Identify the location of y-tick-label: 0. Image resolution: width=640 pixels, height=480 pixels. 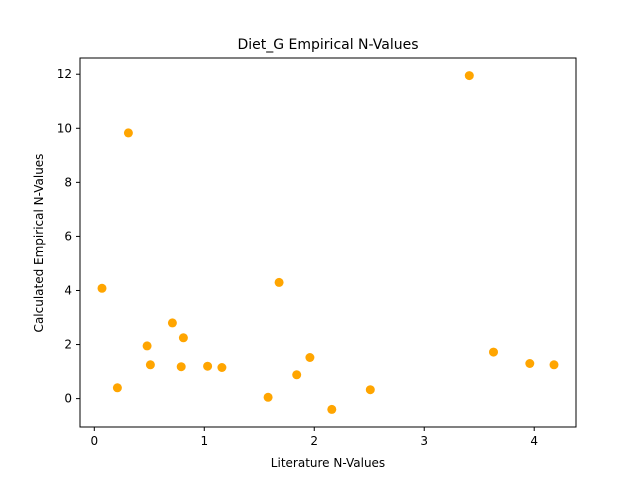
(68, 399).